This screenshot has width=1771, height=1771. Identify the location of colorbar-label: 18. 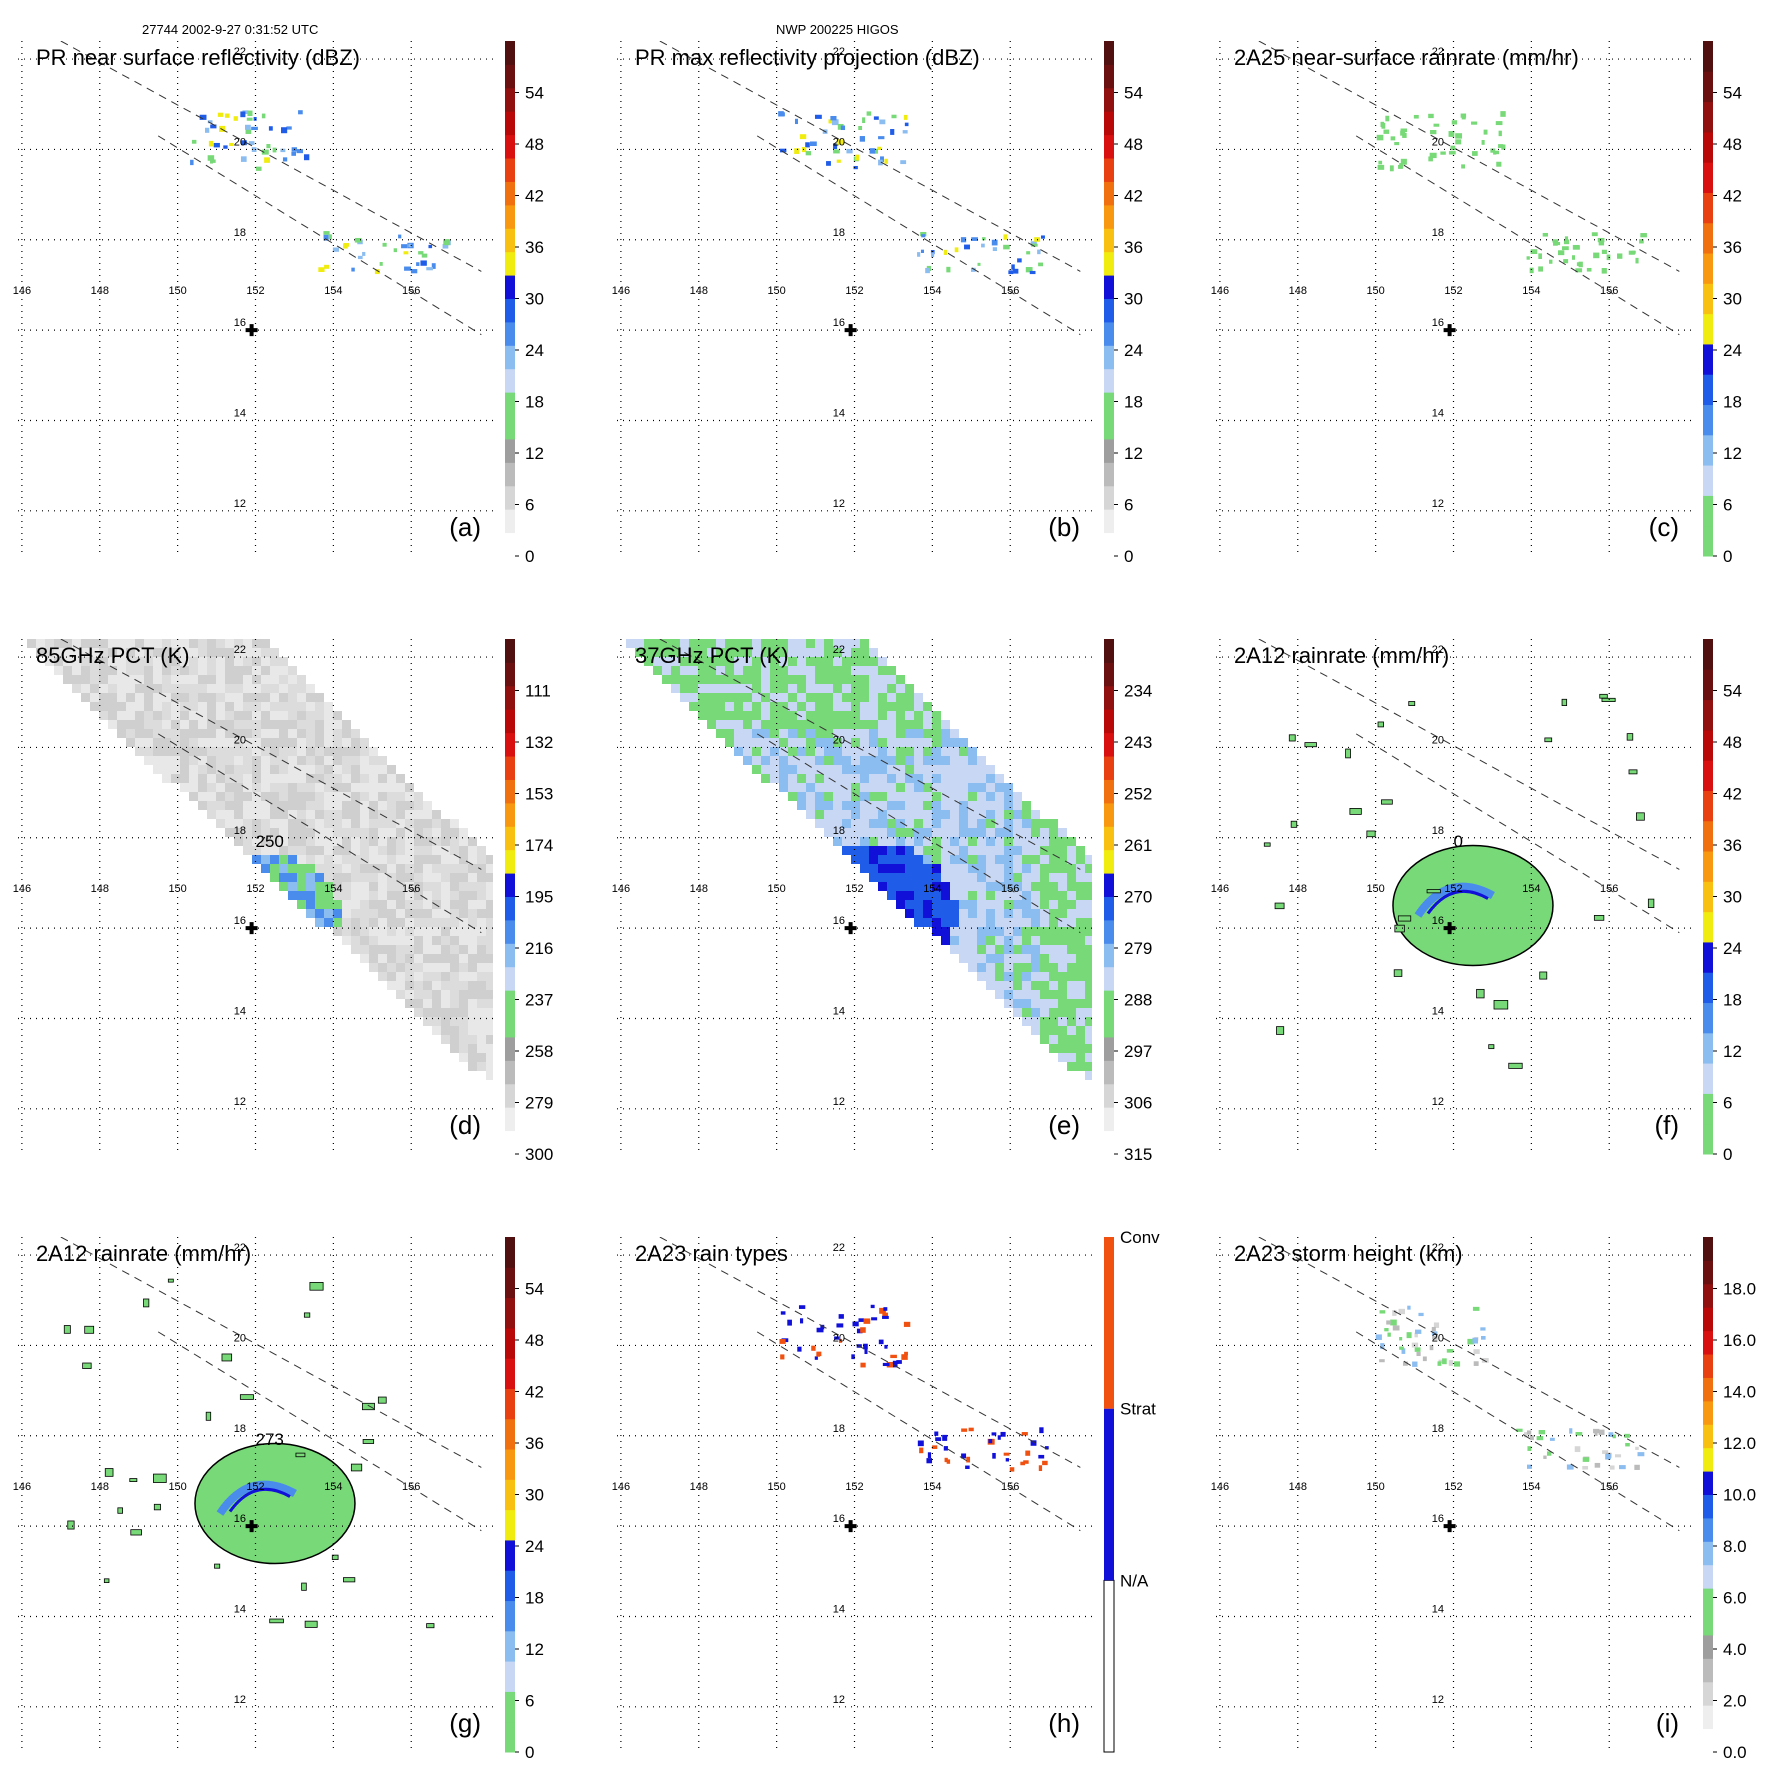
(1732, 402).